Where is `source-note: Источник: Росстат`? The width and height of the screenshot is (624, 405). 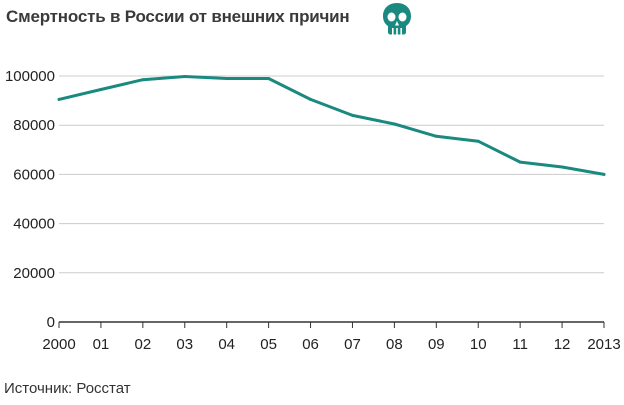
source-note: Источник: Росстат is located at coordinates (67, 388).